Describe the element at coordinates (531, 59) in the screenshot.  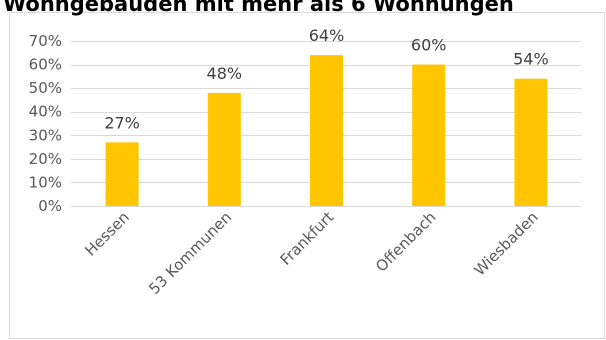
I see `data-label: 54%` at that location.